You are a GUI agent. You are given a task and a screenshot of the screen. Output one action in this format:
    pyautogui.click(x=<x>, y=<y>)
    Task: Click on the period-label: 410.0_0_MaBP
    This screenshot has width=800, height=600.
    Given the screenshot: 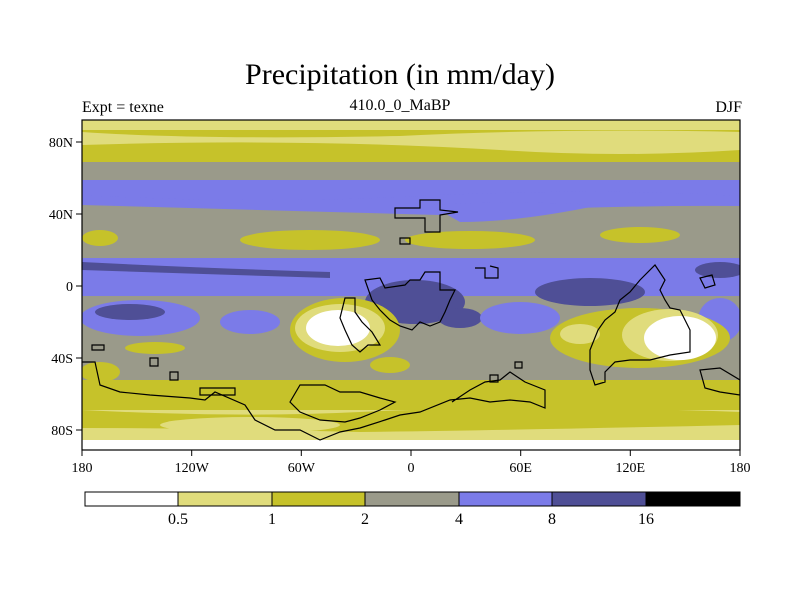 What is the action you would take?
    pyautogui.click(x=400, y=105)
    